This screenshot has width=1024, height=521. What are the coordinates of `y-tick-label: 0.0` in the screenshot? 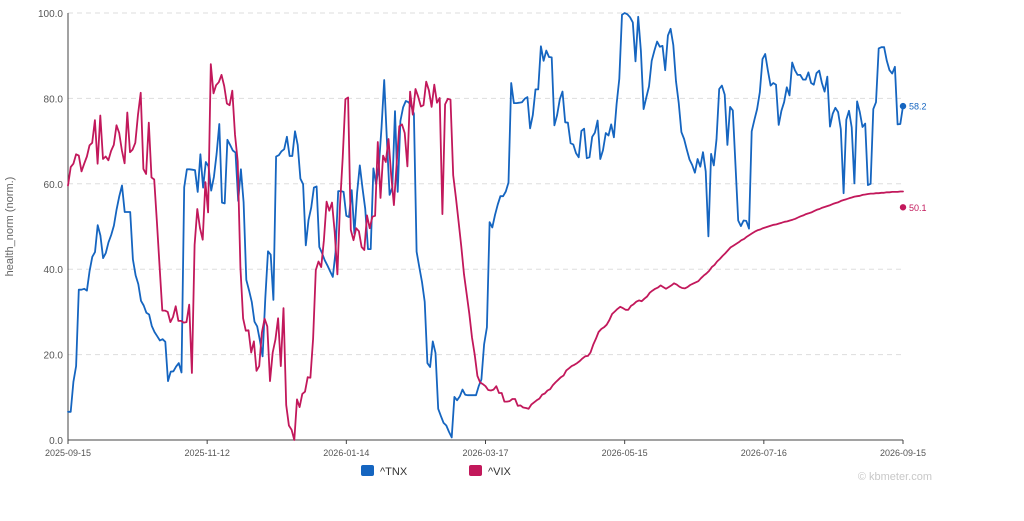 It's located at (56, 441).